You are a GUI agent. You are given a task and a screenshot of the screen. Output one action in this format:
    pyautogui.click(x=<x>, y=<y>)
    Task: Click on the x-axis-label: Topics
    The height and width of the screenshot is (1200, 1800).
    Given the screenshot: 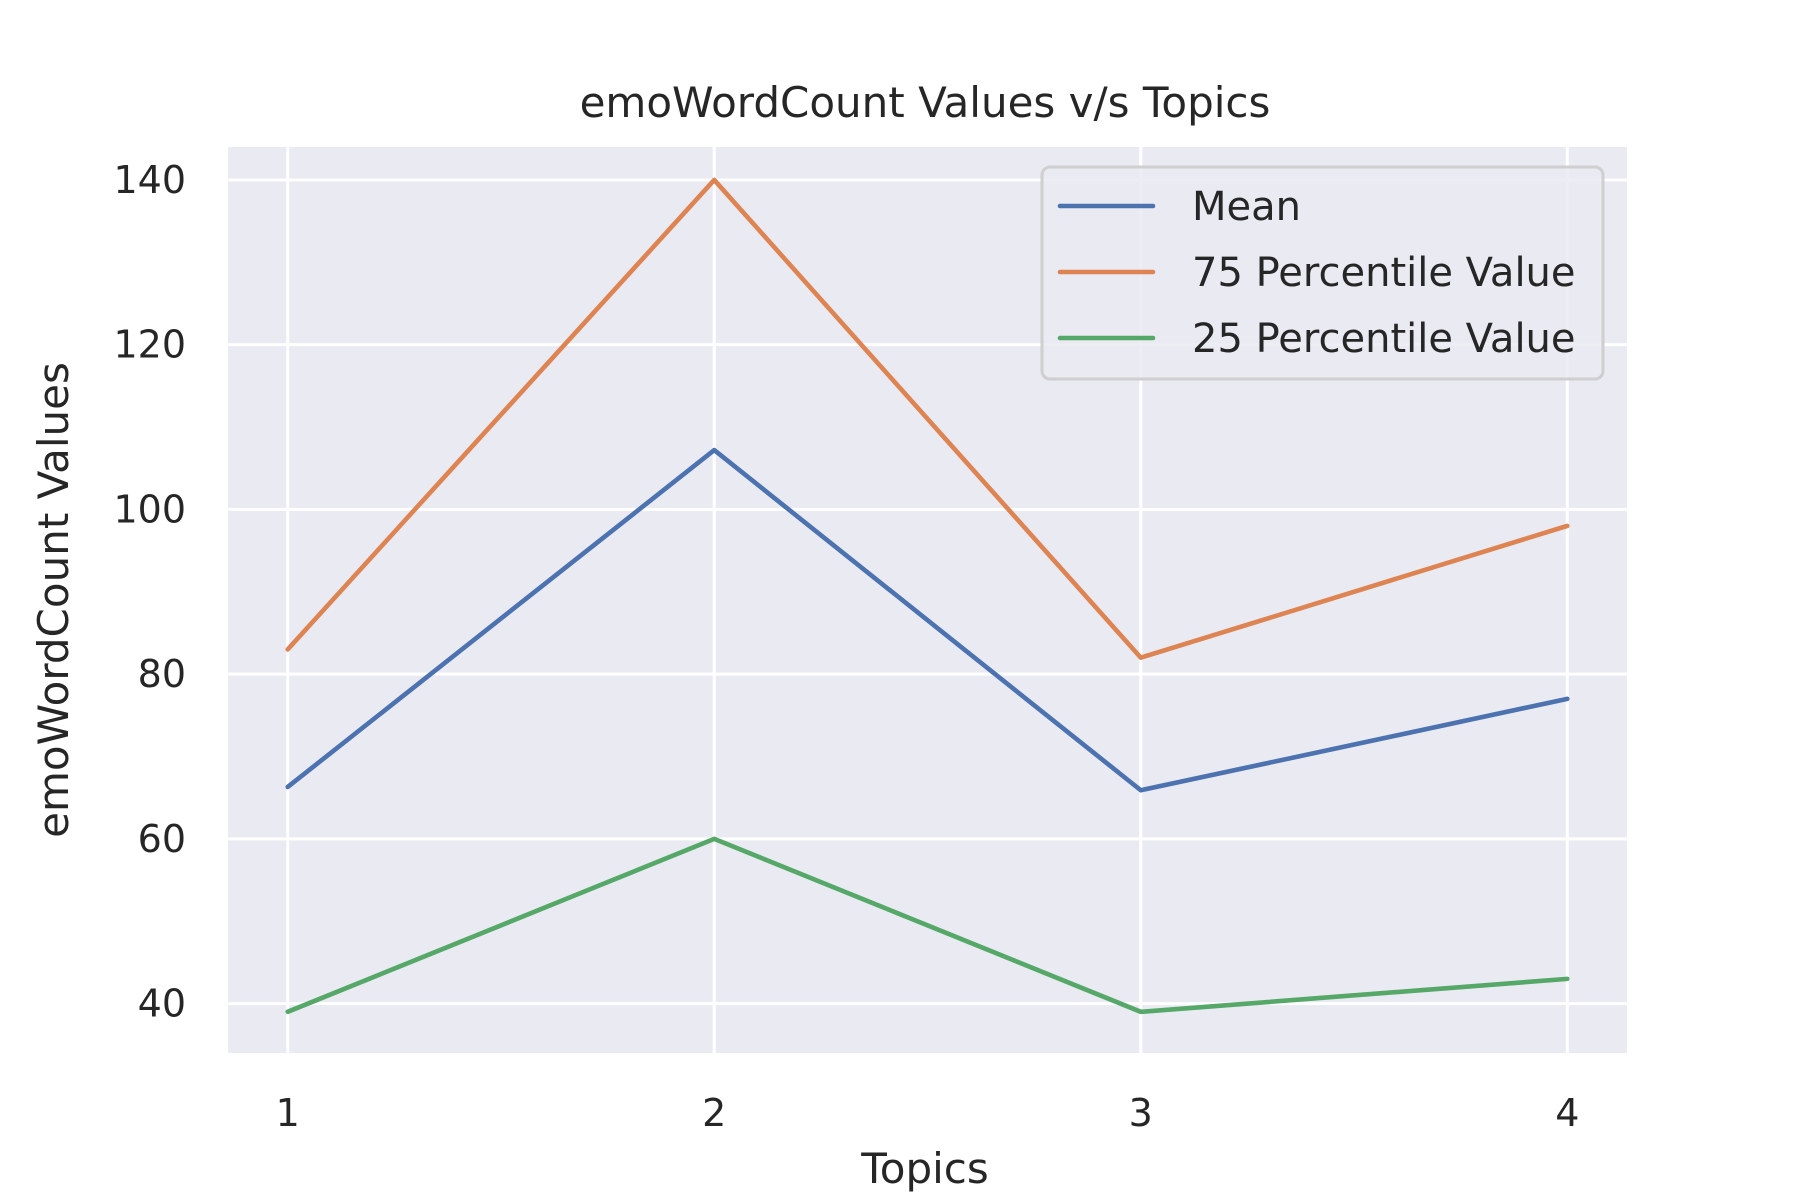 What is the action you would take?
    pyautogui.click(x=924, y=1168)
    